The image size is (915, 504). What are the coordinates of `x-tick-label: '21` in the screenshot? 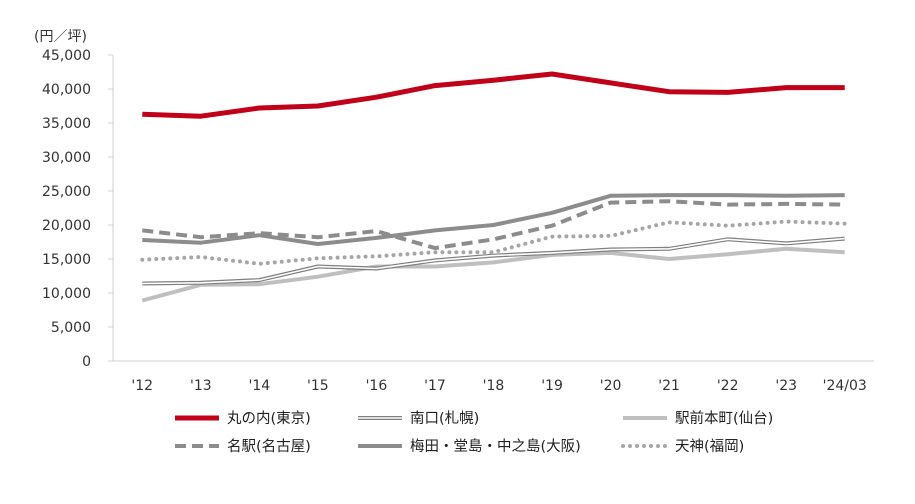 It's located at (669, 386).